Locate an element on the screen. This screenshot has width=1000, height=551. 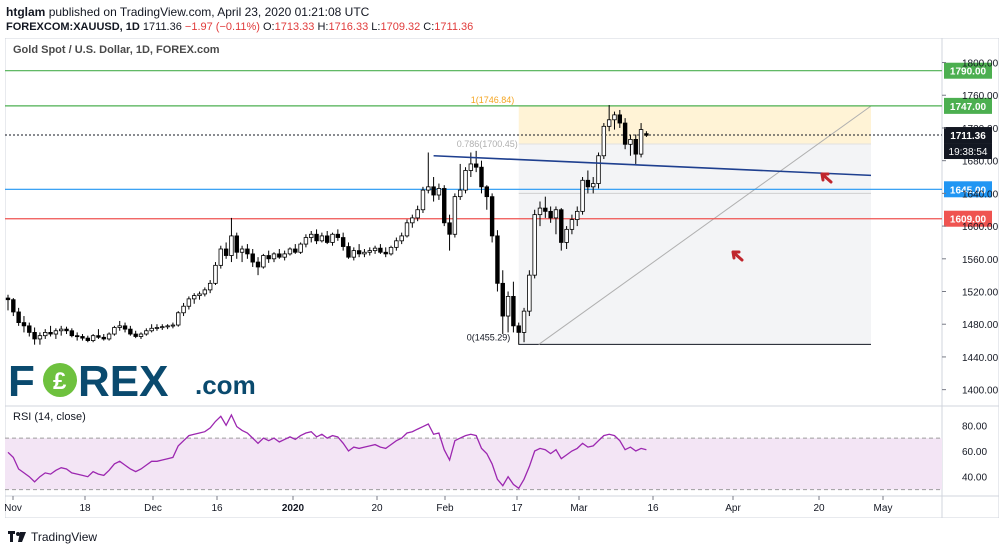
fib-zone-upper is located at coordinates (694, 125).